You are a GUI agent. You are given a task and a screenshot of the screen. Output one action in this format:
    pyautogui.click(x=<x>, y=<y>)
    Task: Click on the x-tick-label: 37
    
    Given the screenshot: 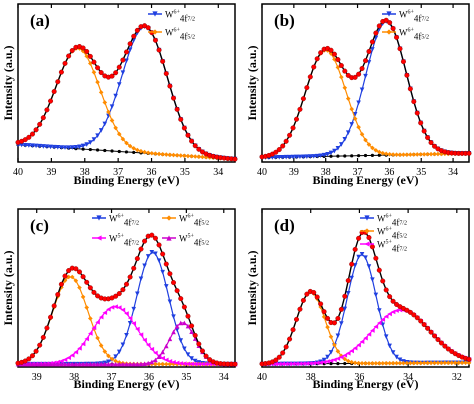 What is the action you would take?
    pyautogui.click(x=358, y=172)
    